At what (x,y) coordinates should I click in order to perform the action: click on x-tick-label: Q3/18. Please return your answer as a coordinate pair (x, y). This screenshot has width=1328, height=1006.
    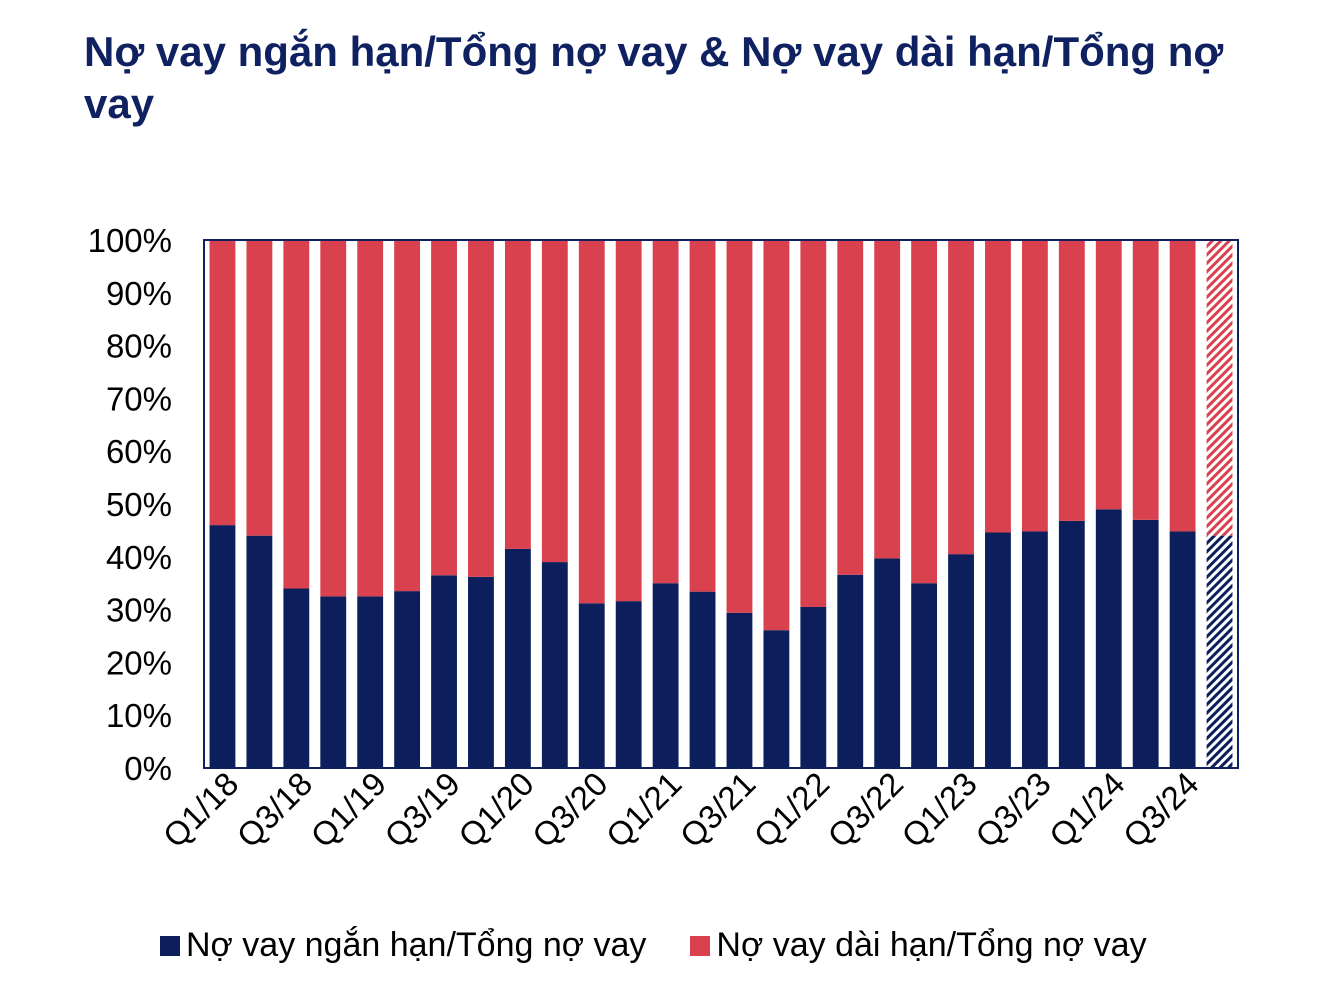
    Looking at the image, I should click on (275, 810).